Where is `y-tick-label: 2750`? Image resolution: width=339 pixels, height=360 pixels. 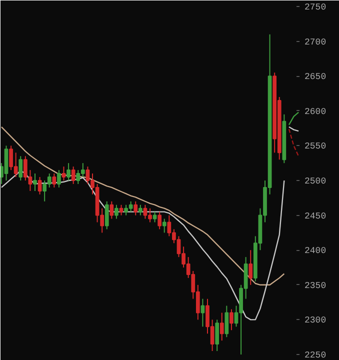
y-tick-label: 2750 is located at coordinates (315, 7).